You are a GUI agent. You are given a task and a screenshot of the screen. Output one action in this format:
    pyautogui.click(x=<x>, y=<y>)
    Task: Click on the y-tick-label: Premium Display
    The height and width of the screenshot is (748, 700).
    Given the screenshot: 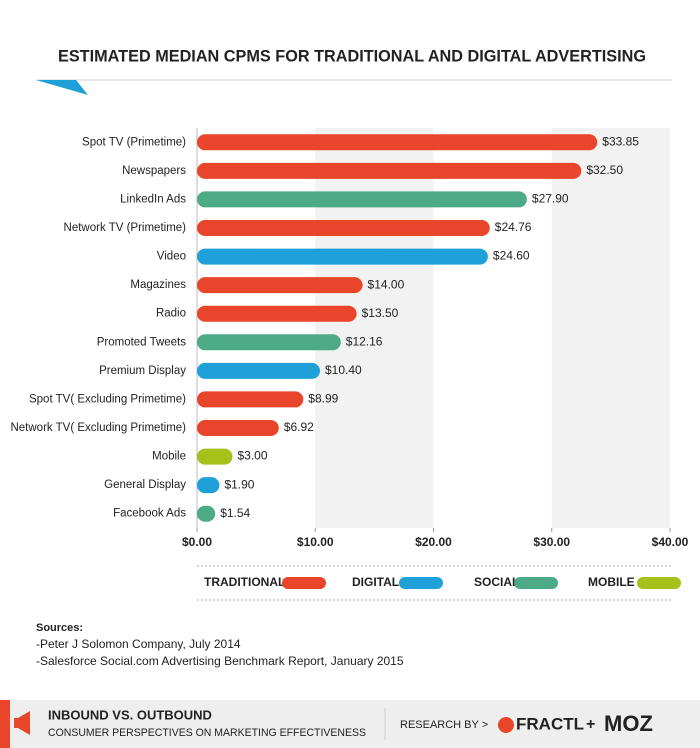 What is the action you would take?
    pyautogui.click(x=142, y=371)
    